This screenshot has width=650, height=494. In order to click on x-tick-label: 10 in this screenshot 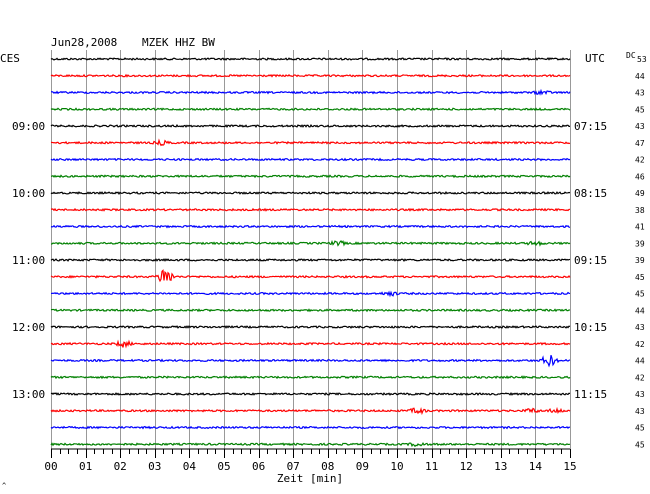, I will do `click(396, 466)`.